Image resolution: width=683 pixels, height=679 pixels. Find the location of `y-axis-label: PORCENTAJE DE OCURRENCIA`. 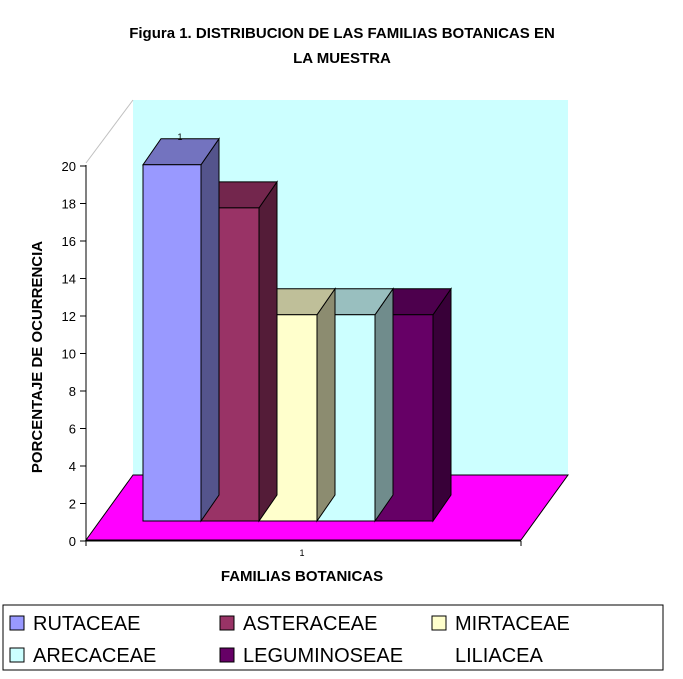

y-axis-label: PORCENTAJE DE OCURRENCIA is located at coordinates (37, 357).